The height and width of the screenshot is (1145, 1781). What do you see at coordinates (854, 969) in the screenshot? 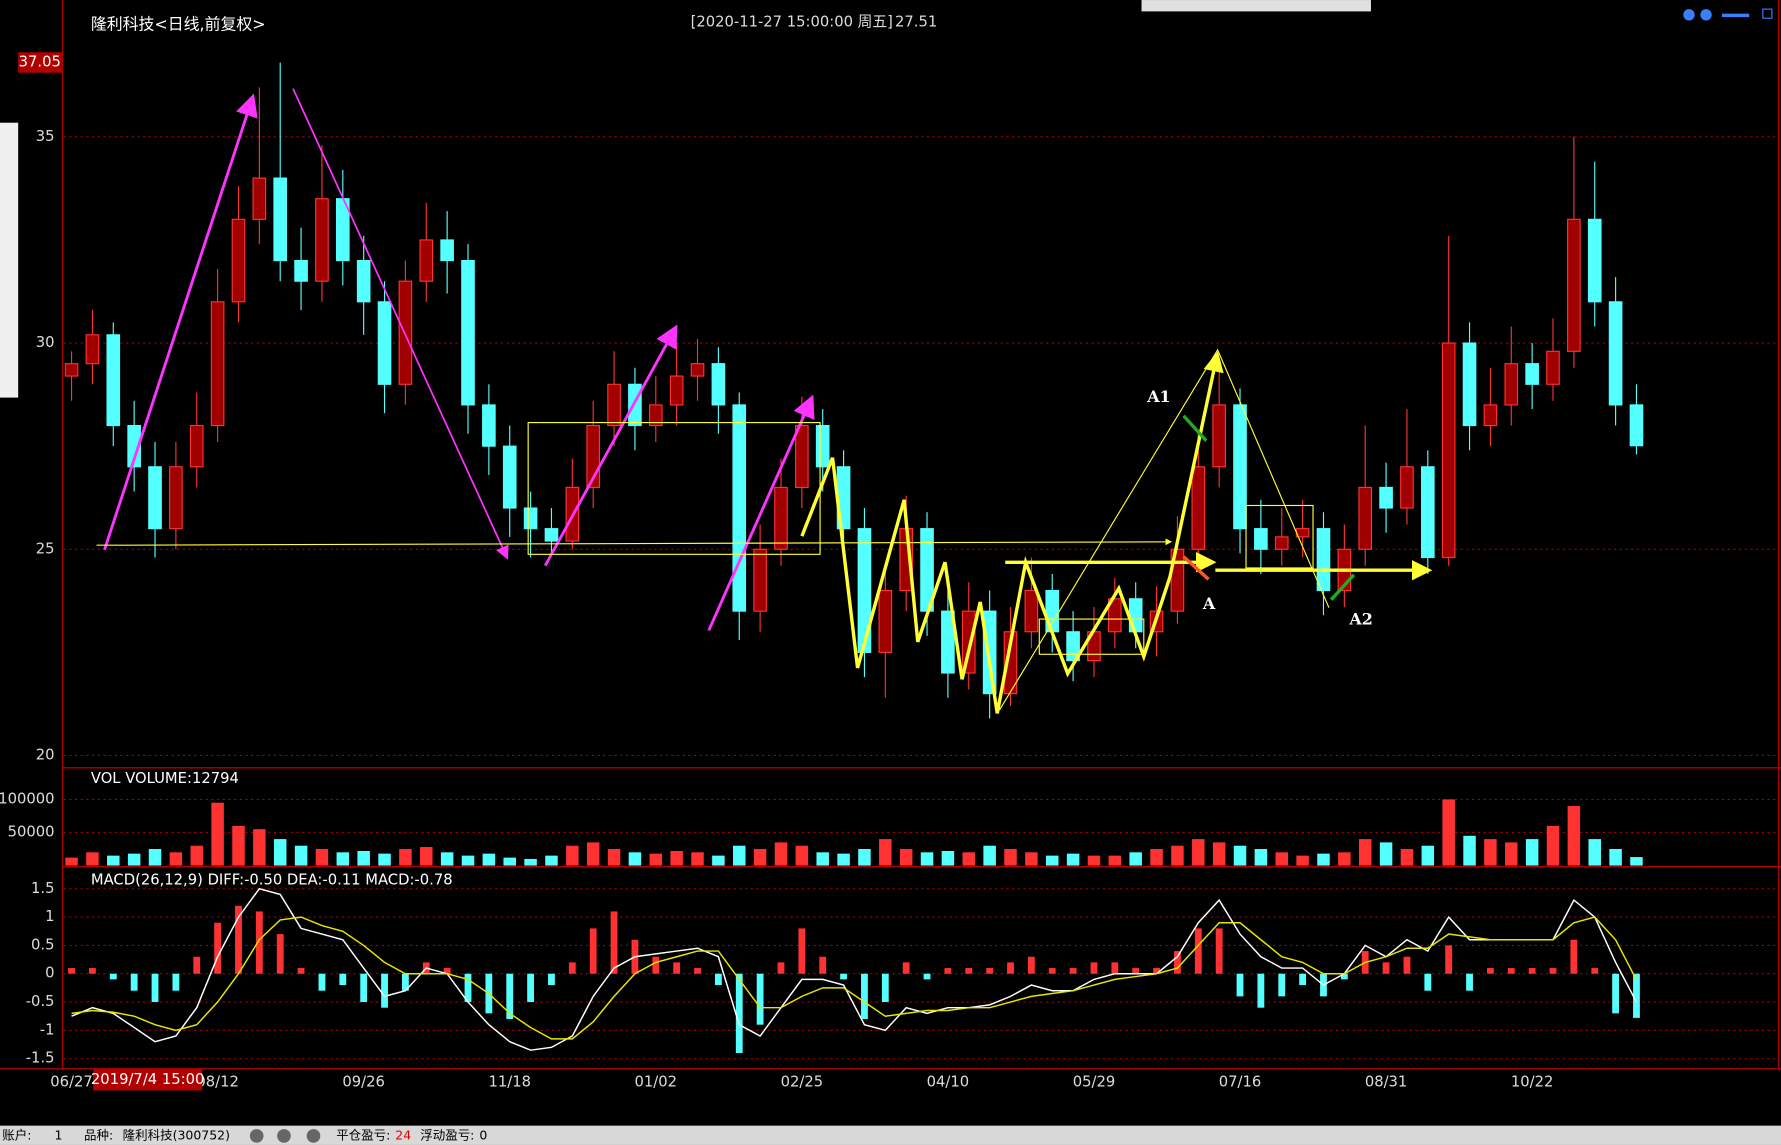
I see `macd-line` at bounding box center [854, 969].